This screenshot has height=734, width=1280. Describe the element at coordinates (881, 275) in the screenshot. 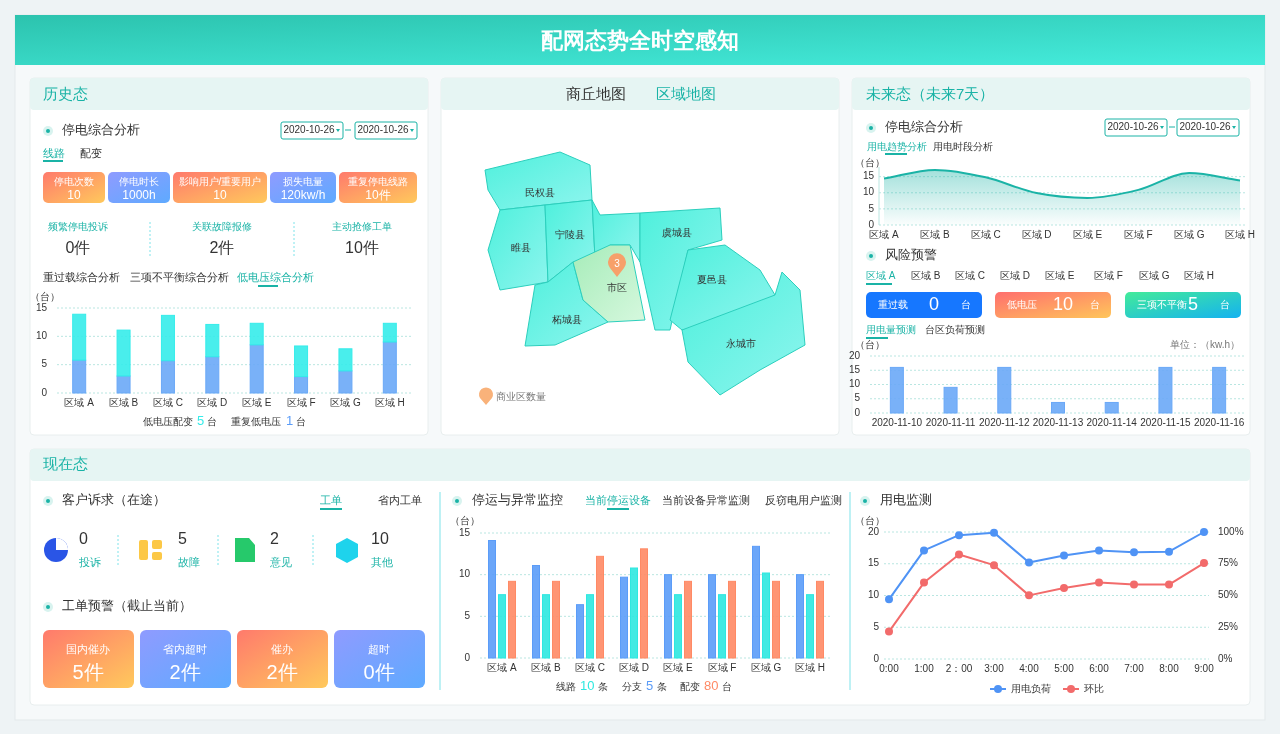

I see `text: 区域 A` at that location.